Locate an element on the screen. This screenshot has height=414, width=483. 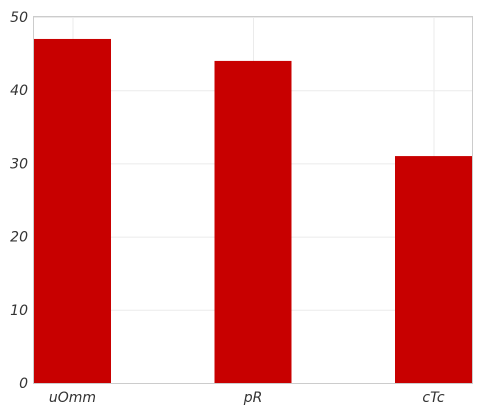
y-tick-label: 0 is located at coordinates (23, 384).